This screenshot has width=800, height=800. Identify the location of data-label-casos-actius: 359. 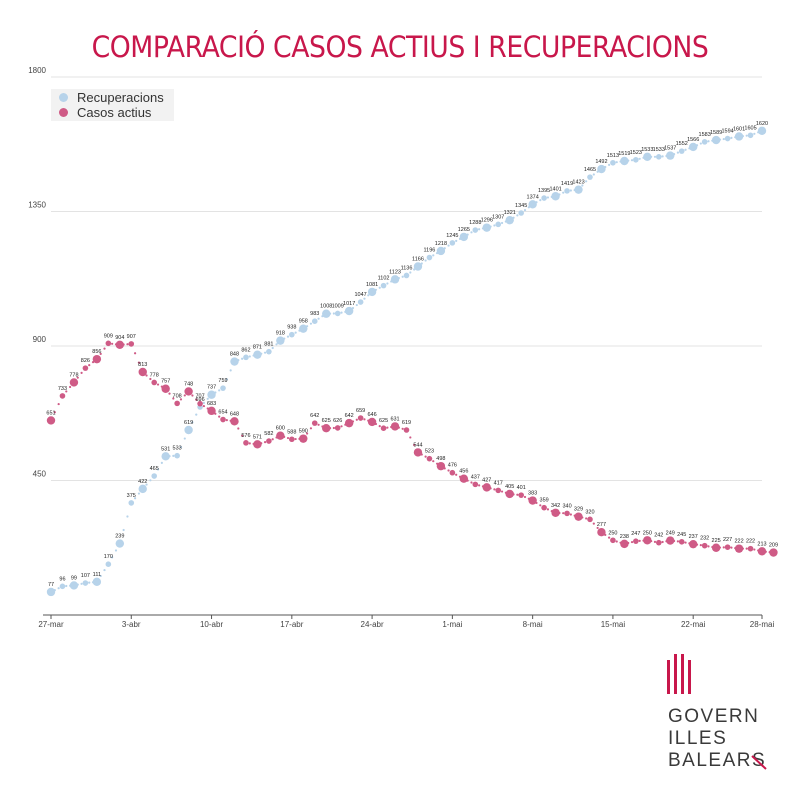
(544, 501).